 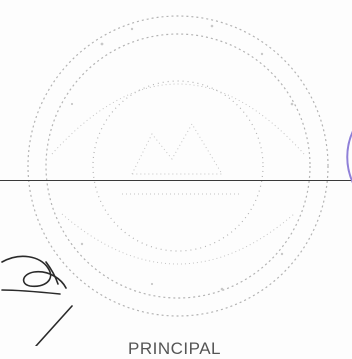 I want to click on stamp-arc, so click(x=349, y=157).